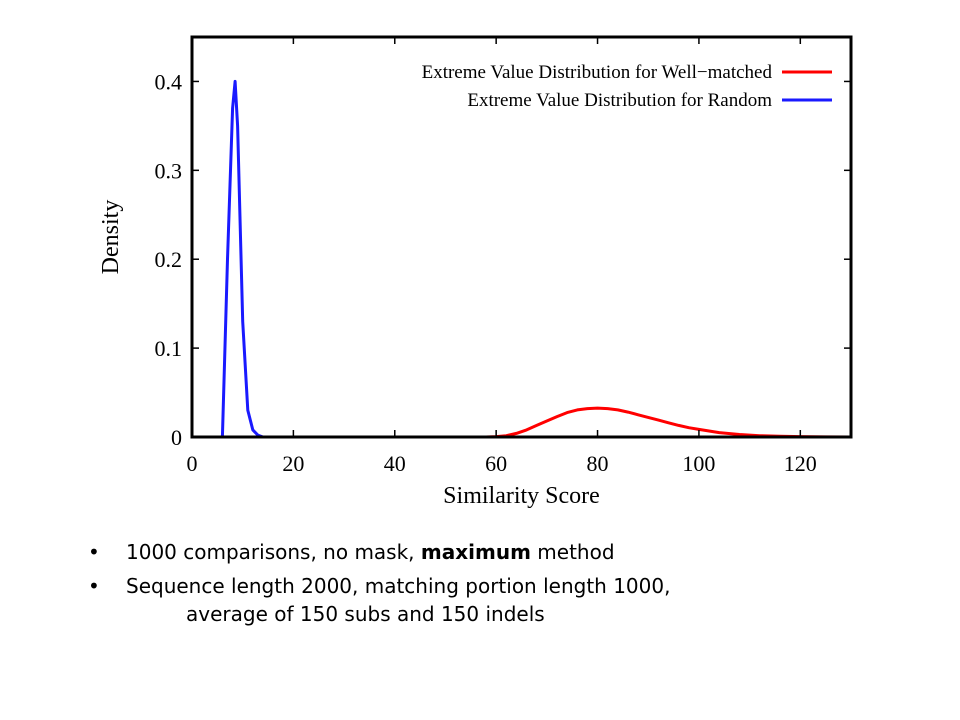 The width and height of the screenshot is (960, 720). Describe the element at coordinates (521, 496) in the screenshot. I see `x-axis-label: Similarity Score` at that location.